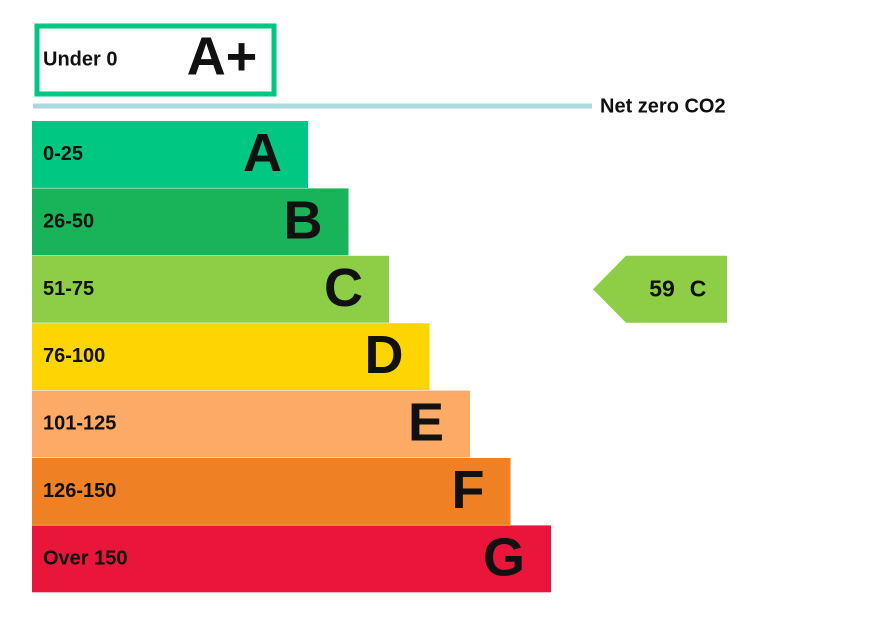  Describe the element at coordinates (85, 558) in the screenshot. I see `band-range: Over 150` at that location.